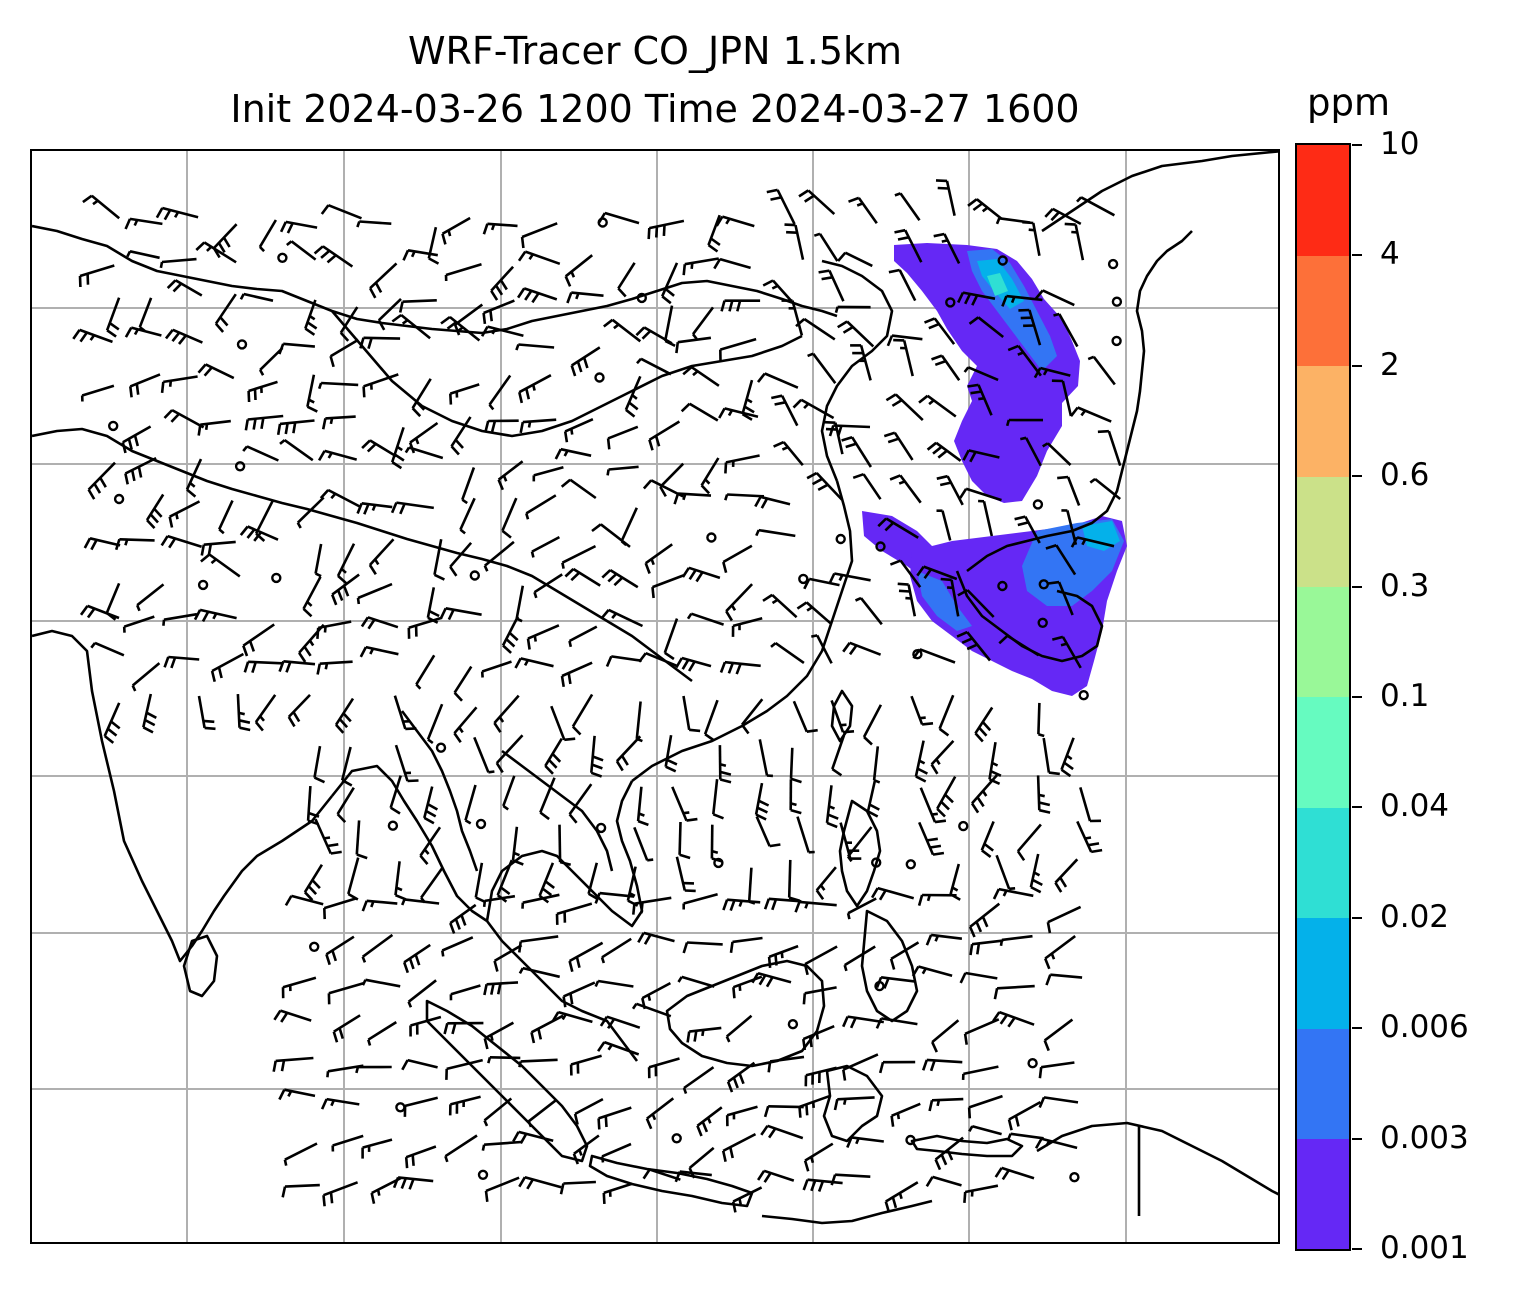 The image size is (1528, 1306). I want to click on colorbar-tick-label: 0.02, so click(1415, 916).